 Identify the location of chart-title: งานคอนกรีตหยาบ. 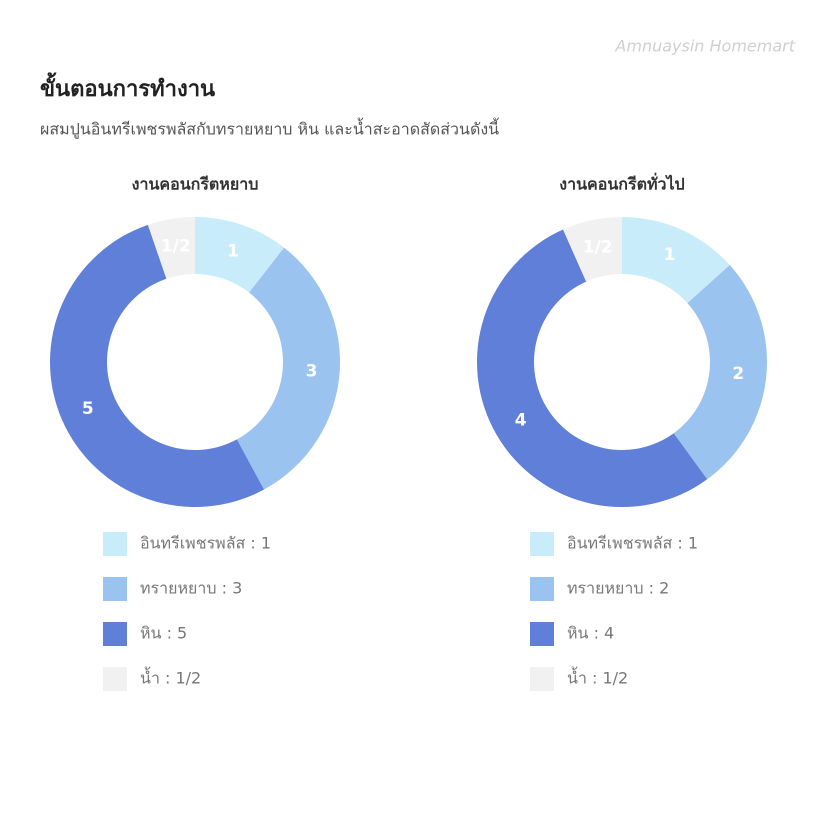
(195, 184).